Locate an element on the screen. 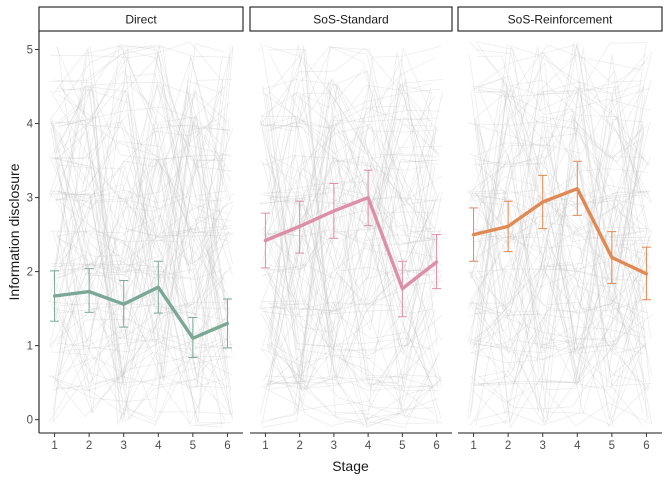 The width and height of the screenshot is (672, 480). y-tick-label: 5 is located at coordinates (30, 51).